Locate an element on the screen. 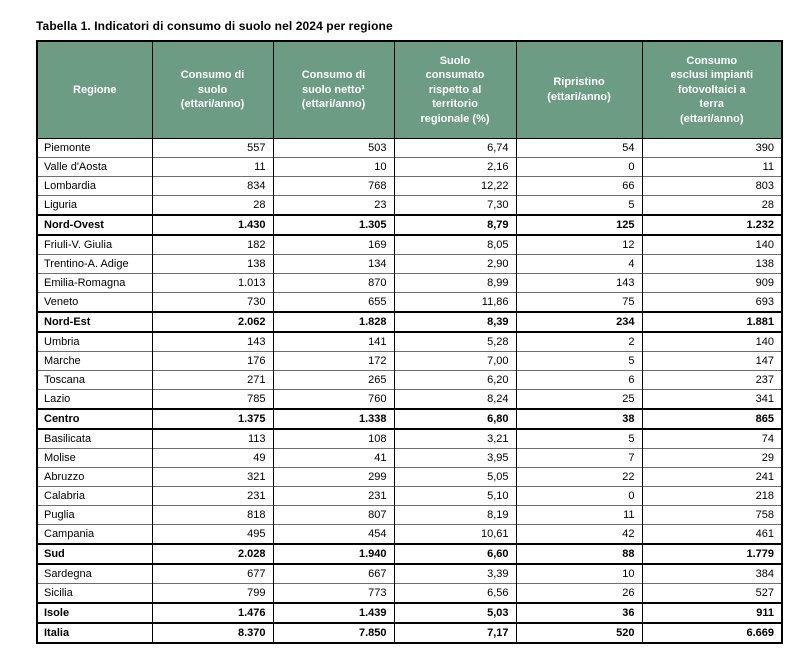 Image resolution: width=802 pixels, height=649 pixels. value-cell: 1.779 is located at coordinates (712, 553).